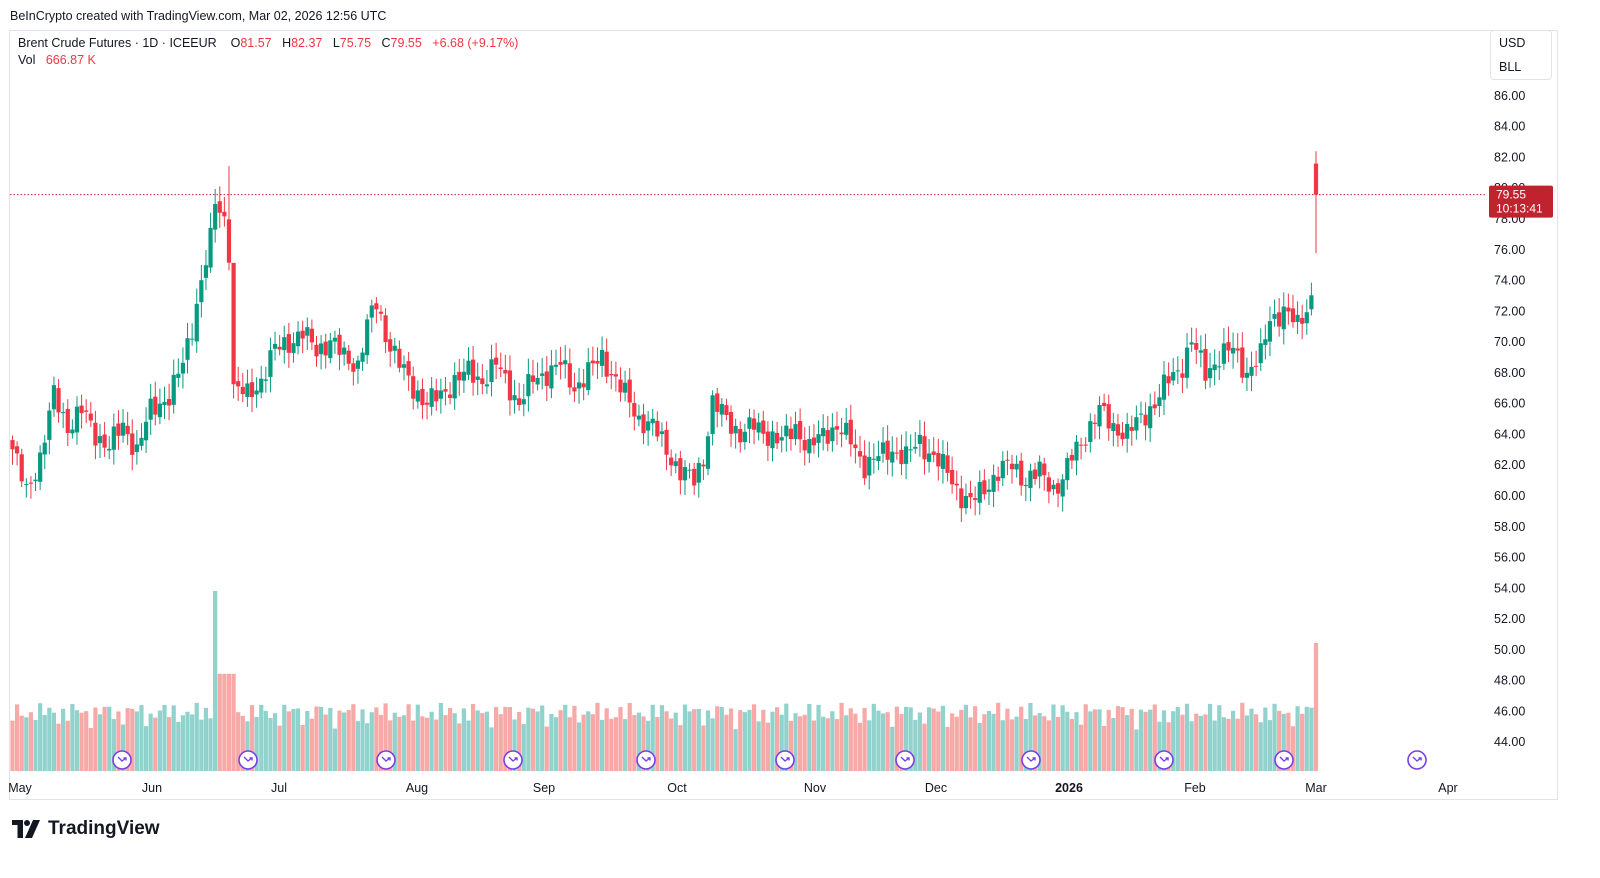  What do you see at coordinates (1069, 788) in the screenshot?
I see `time-tick-label: 2026` at bounding box center [1069, 788].